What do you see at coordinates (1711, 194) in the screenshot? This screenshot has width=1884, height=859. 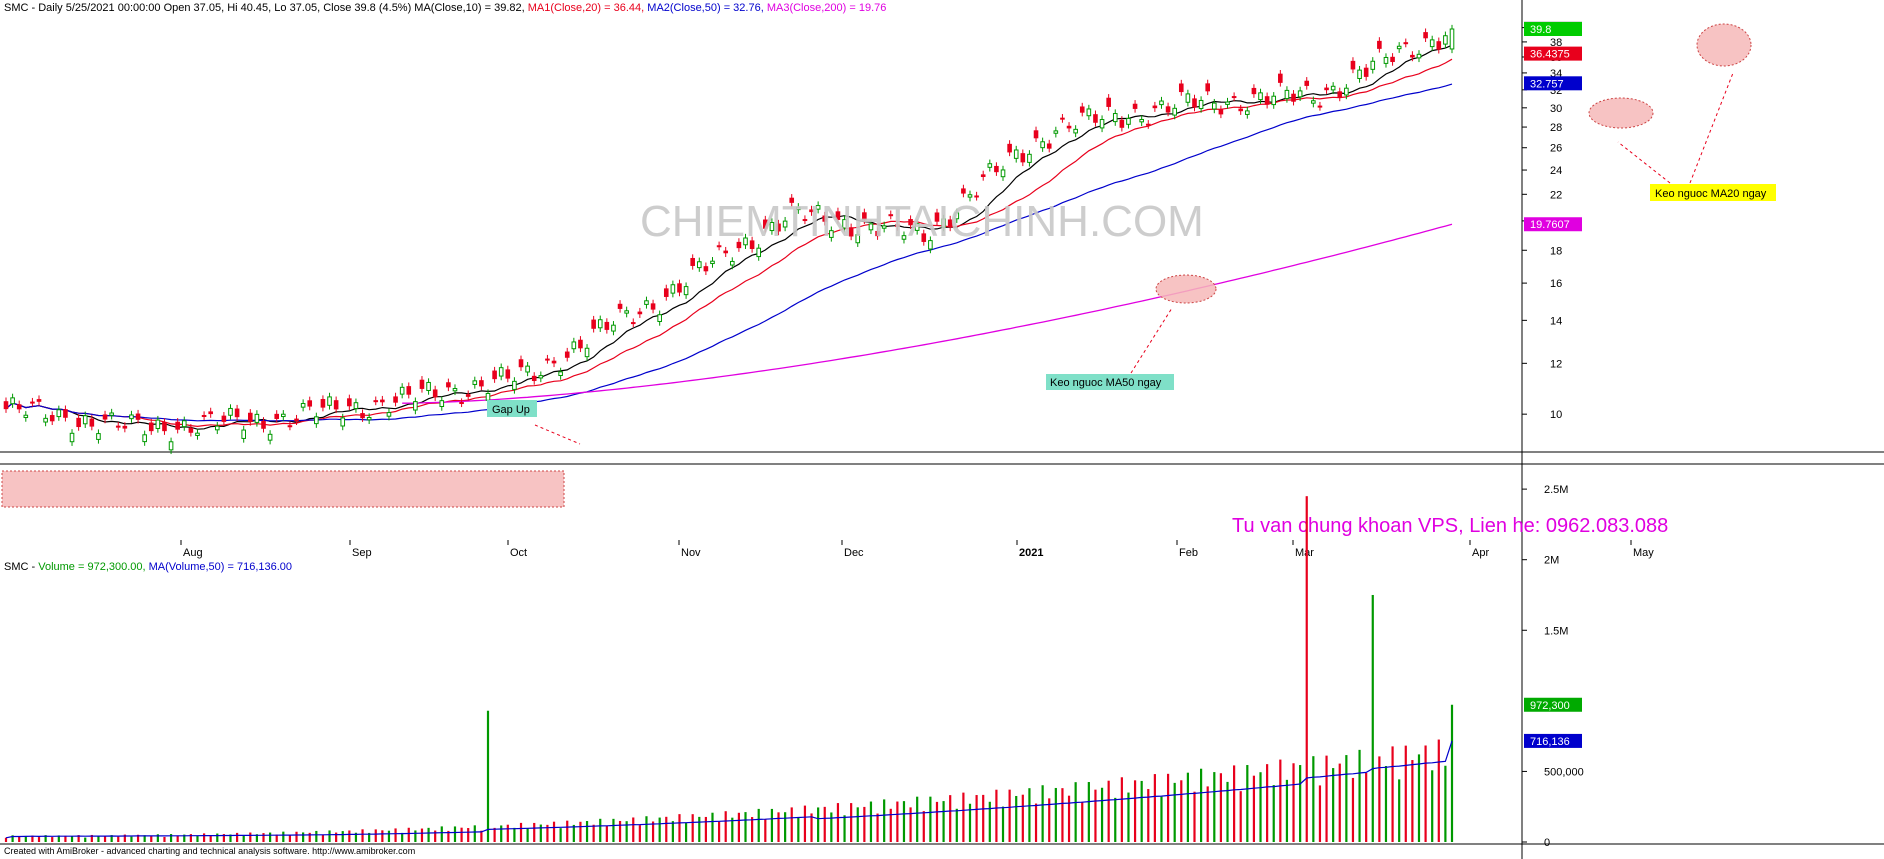 I see `ma20-label: Keo nguoc MA20 ngay` at bounding box center [1711, 194].